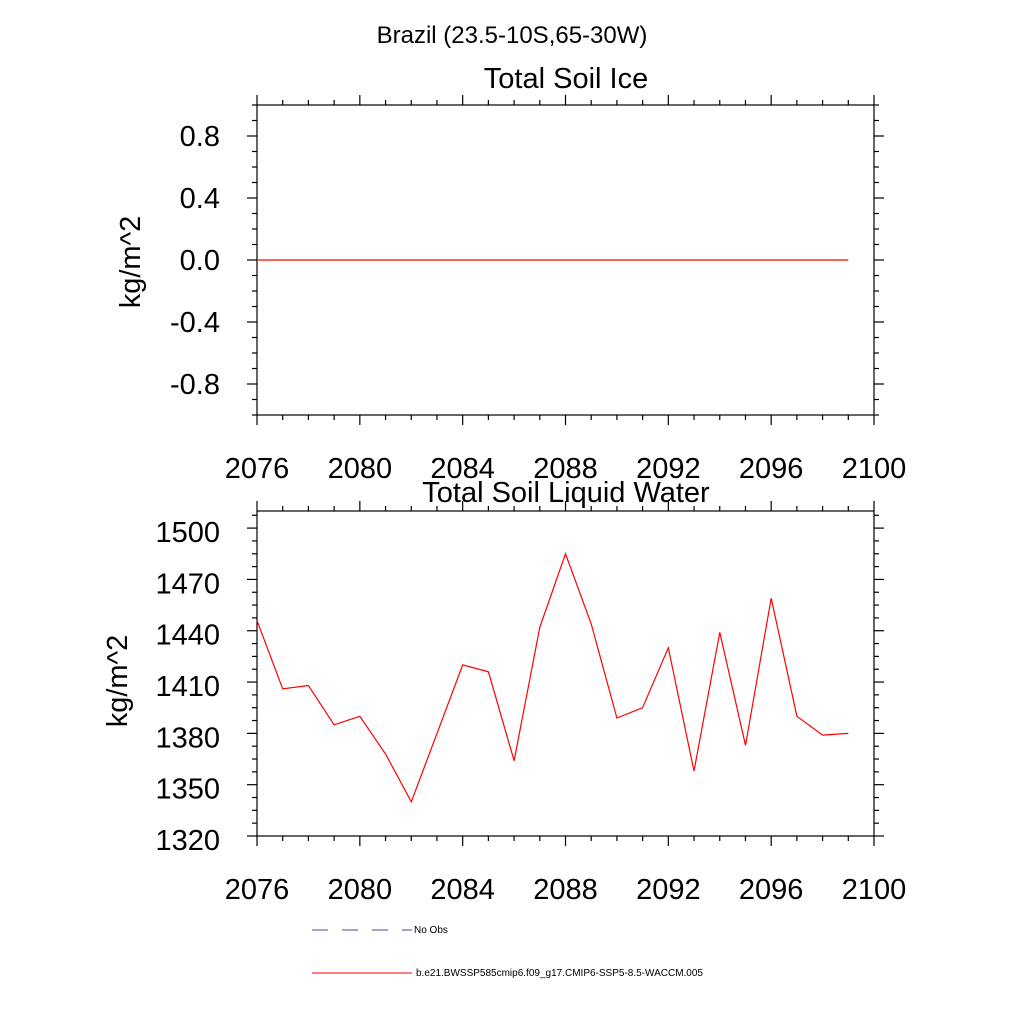 Image resolution: width=1024 pixels, height=1024 pixels. What do you see at coordinates (195, 385) in the screenshot?
I see `y-tick-label: -0.8` at bounding box center [195, 385].